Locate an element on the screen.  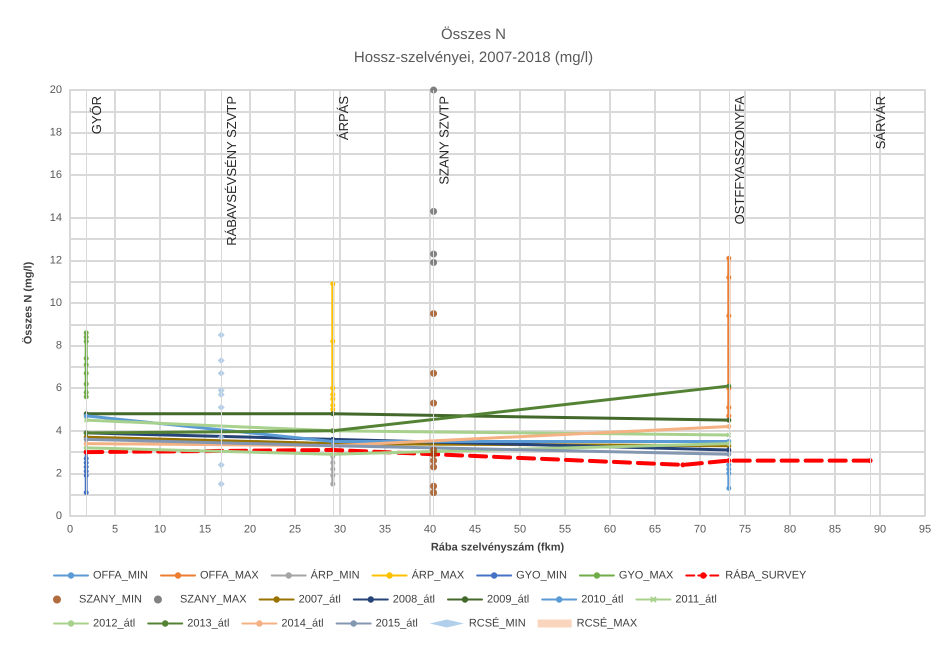
y-tick-label: 2 is located at coordinates (59, 473).